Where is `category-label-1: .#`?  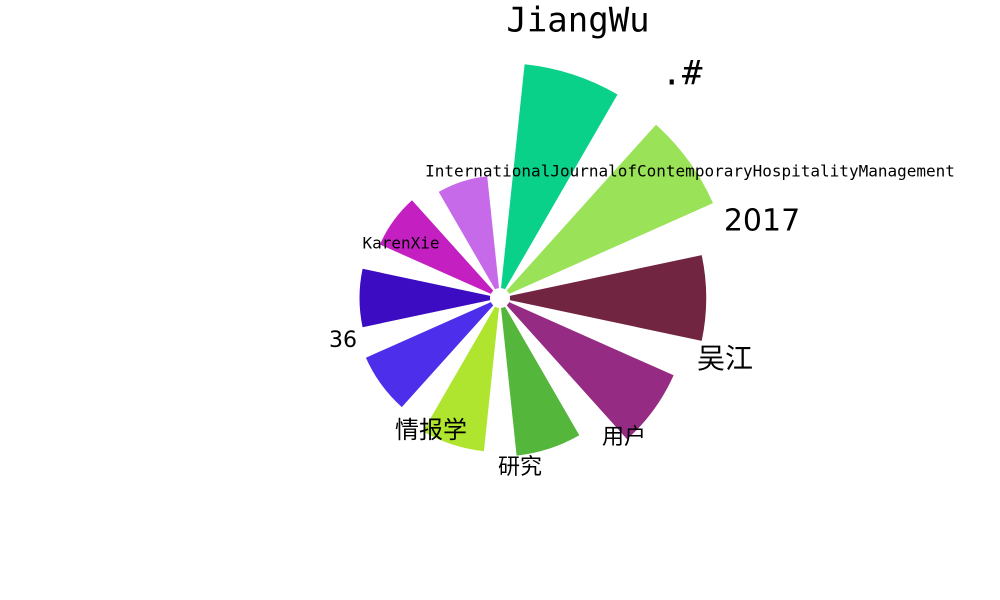 category-label-1: .# is located at coordinates (682, 74).